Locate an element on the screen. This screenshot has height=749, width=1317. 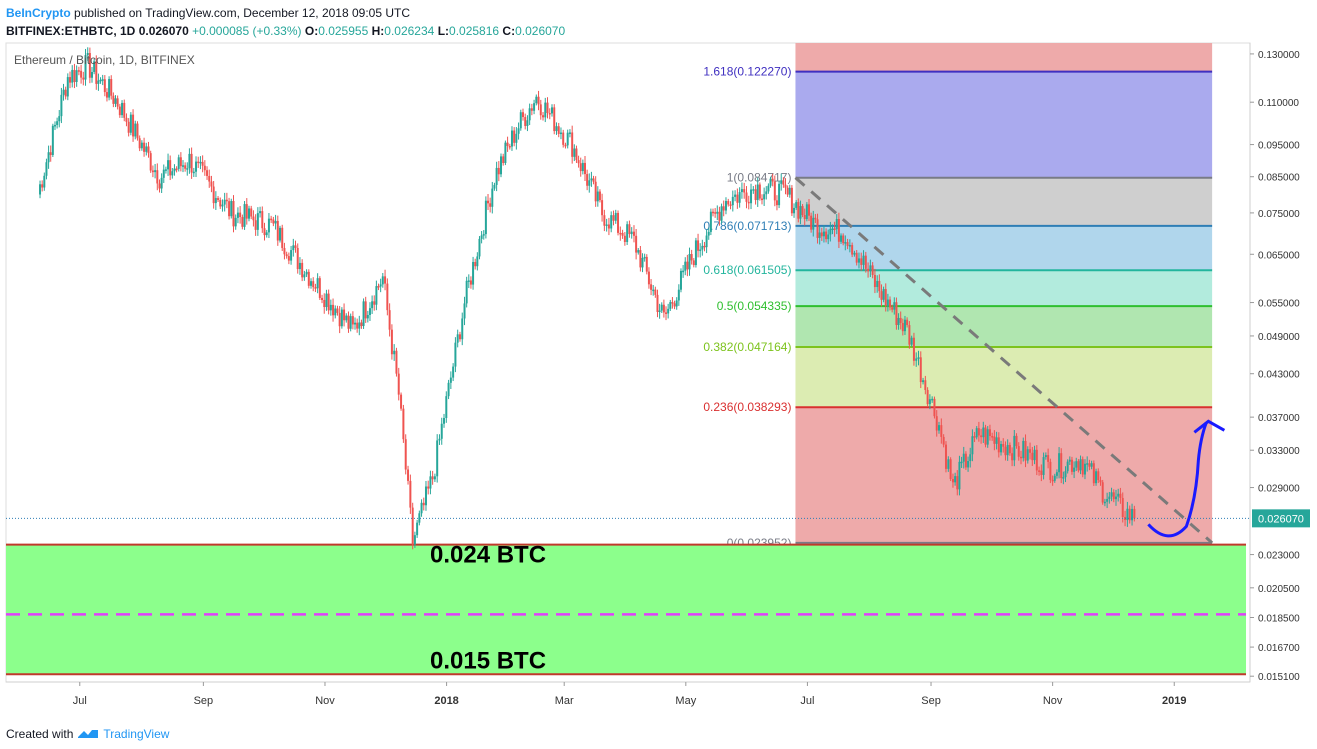
y-tick-label: 0.065000 is located at coordinates (1279, 255).